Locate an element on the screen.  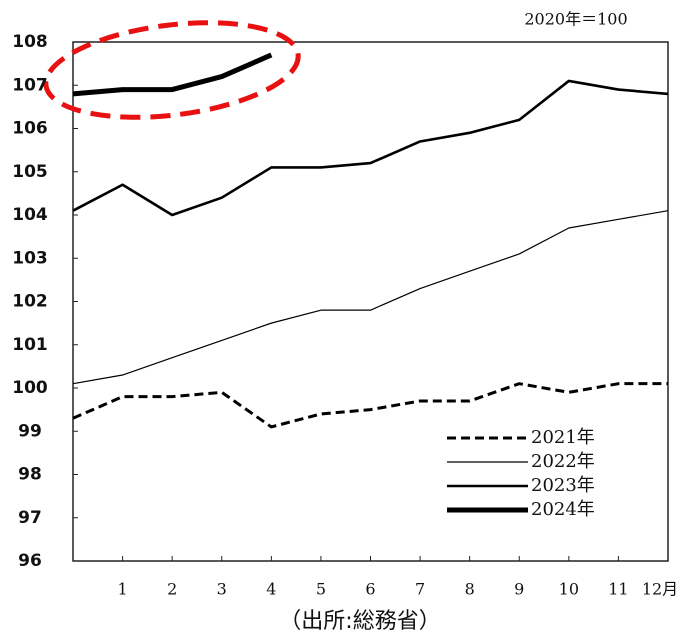
x-tick-label: 4 is located at coordinates (271, 589).